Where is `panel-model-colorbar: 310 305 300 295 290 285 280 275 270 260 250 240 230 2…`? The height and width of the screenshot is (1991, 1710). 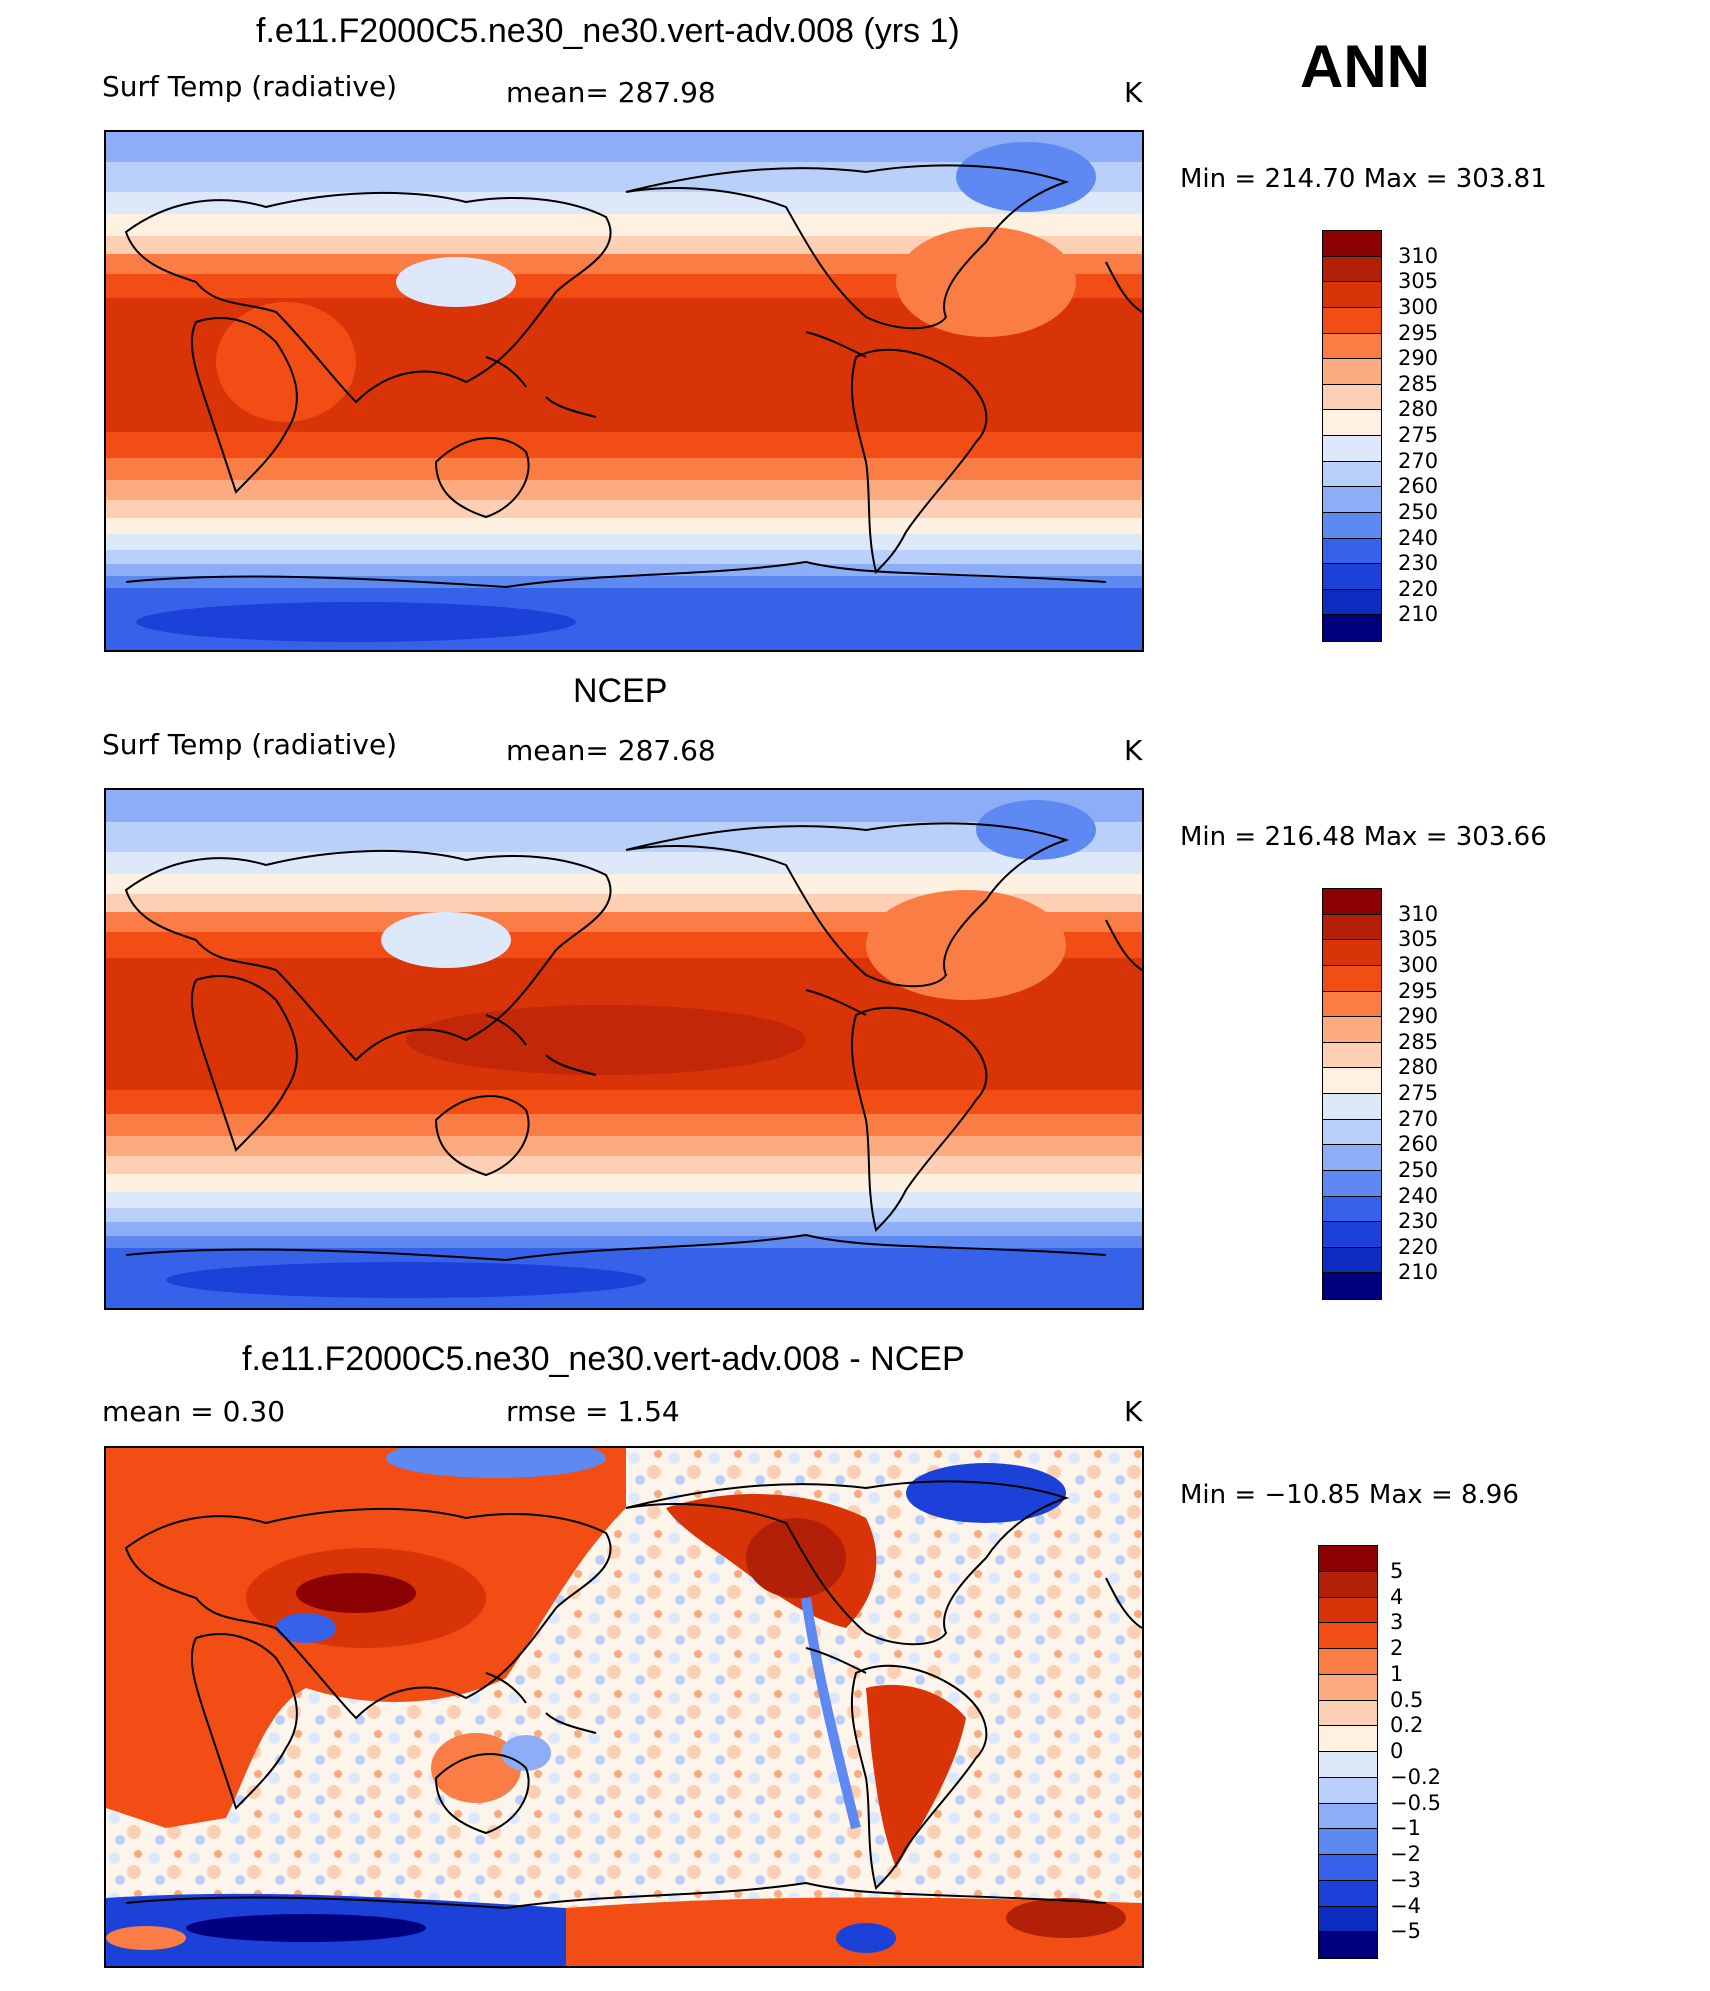
panel-model-colorbar: 310 305 300 295 290 285 280 275 270 260 250 240 230 2… is located at coordinates (1392, 436).